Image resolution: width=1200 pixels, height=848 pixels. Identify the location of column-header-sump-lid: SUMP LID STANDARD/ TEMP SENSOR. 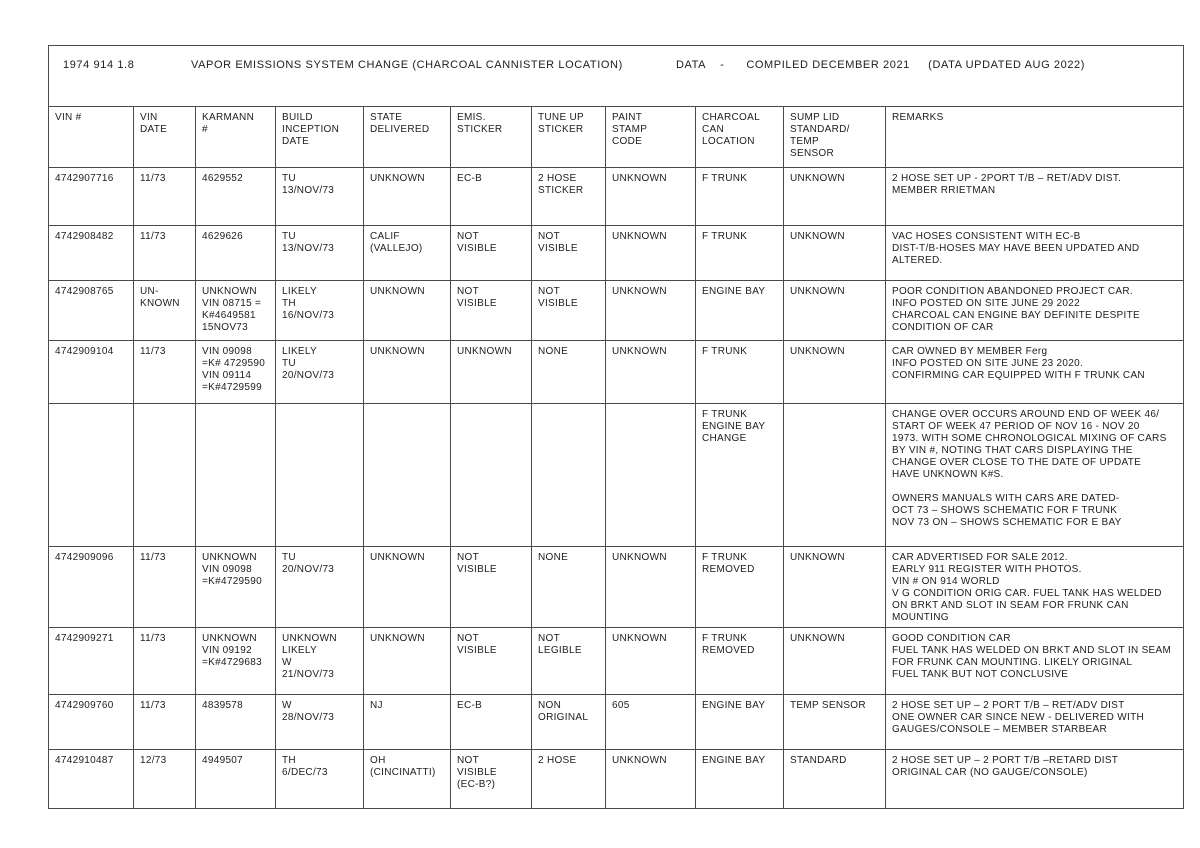
(834, 137).